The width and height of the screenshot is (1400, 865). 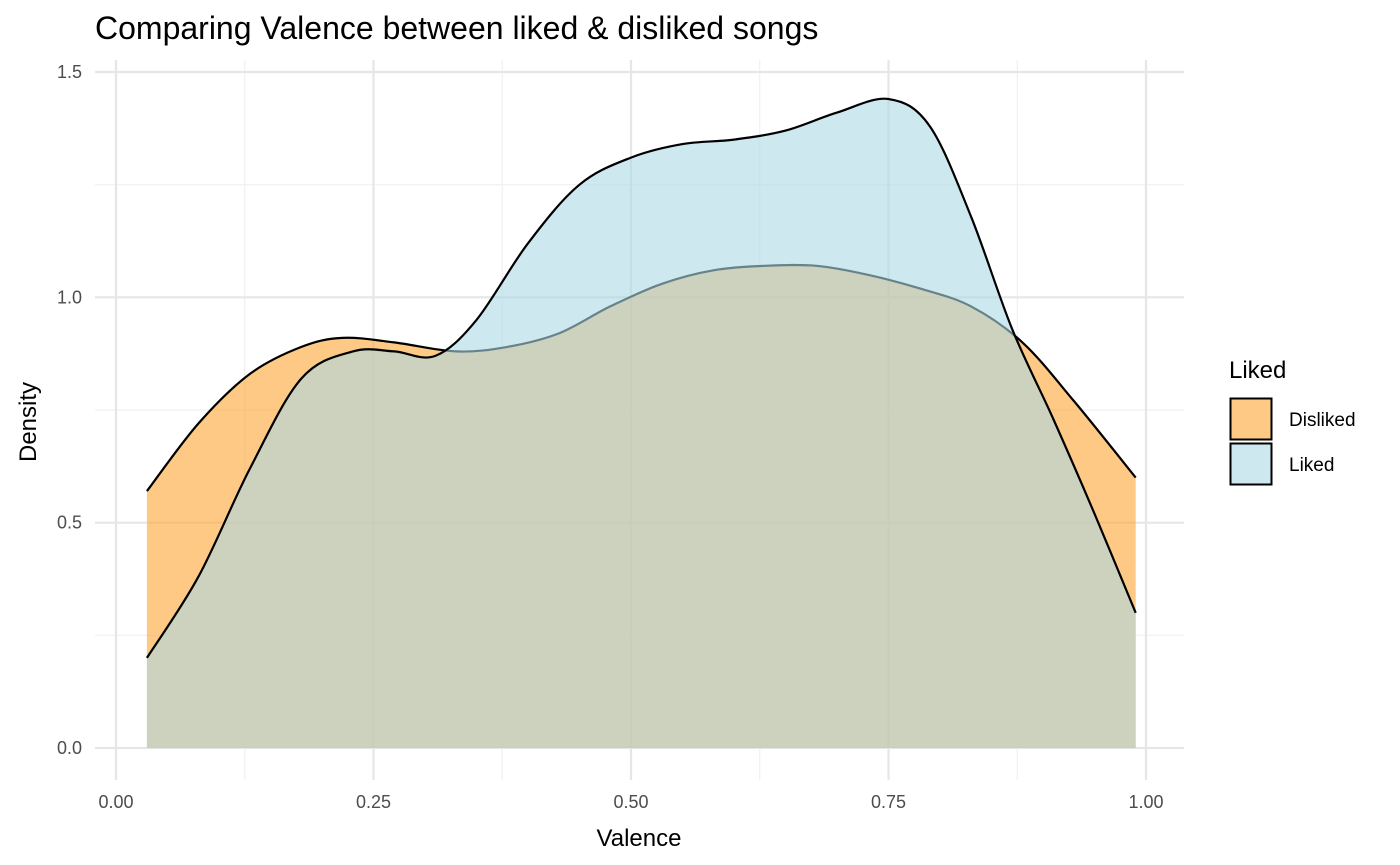 What do you see at coordinates (630, 802) in the screenshot?
I see `x-tick-label: 0.50` at bounding box center [630, 802].